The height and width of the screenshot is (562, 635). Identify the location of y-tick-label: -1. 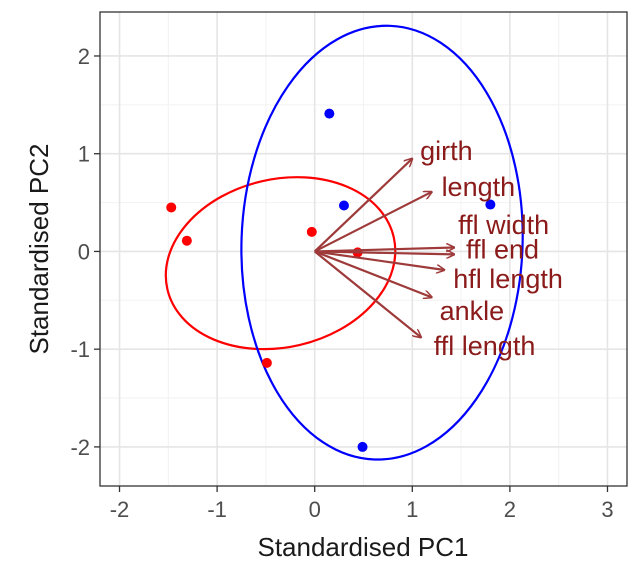
(80, 349).